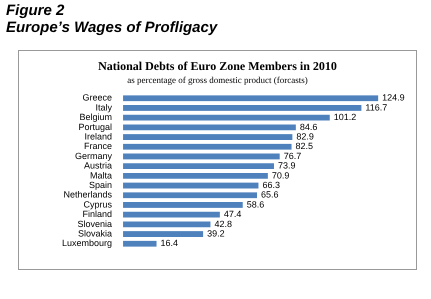 The image size is (431, 299). What do you see at coordinates (293, 155) in the screenshot?
I see `data-label: 76.7` at bounding box center [293, 155].